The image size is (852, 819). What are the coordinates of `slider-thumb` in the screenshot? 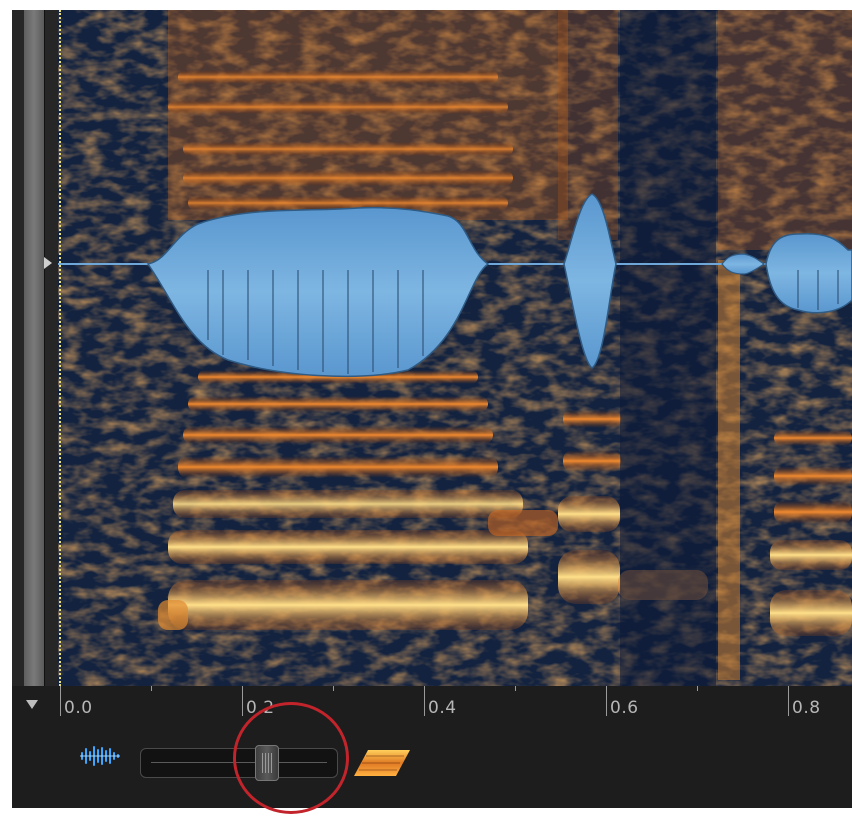 It's located at (267, 763).